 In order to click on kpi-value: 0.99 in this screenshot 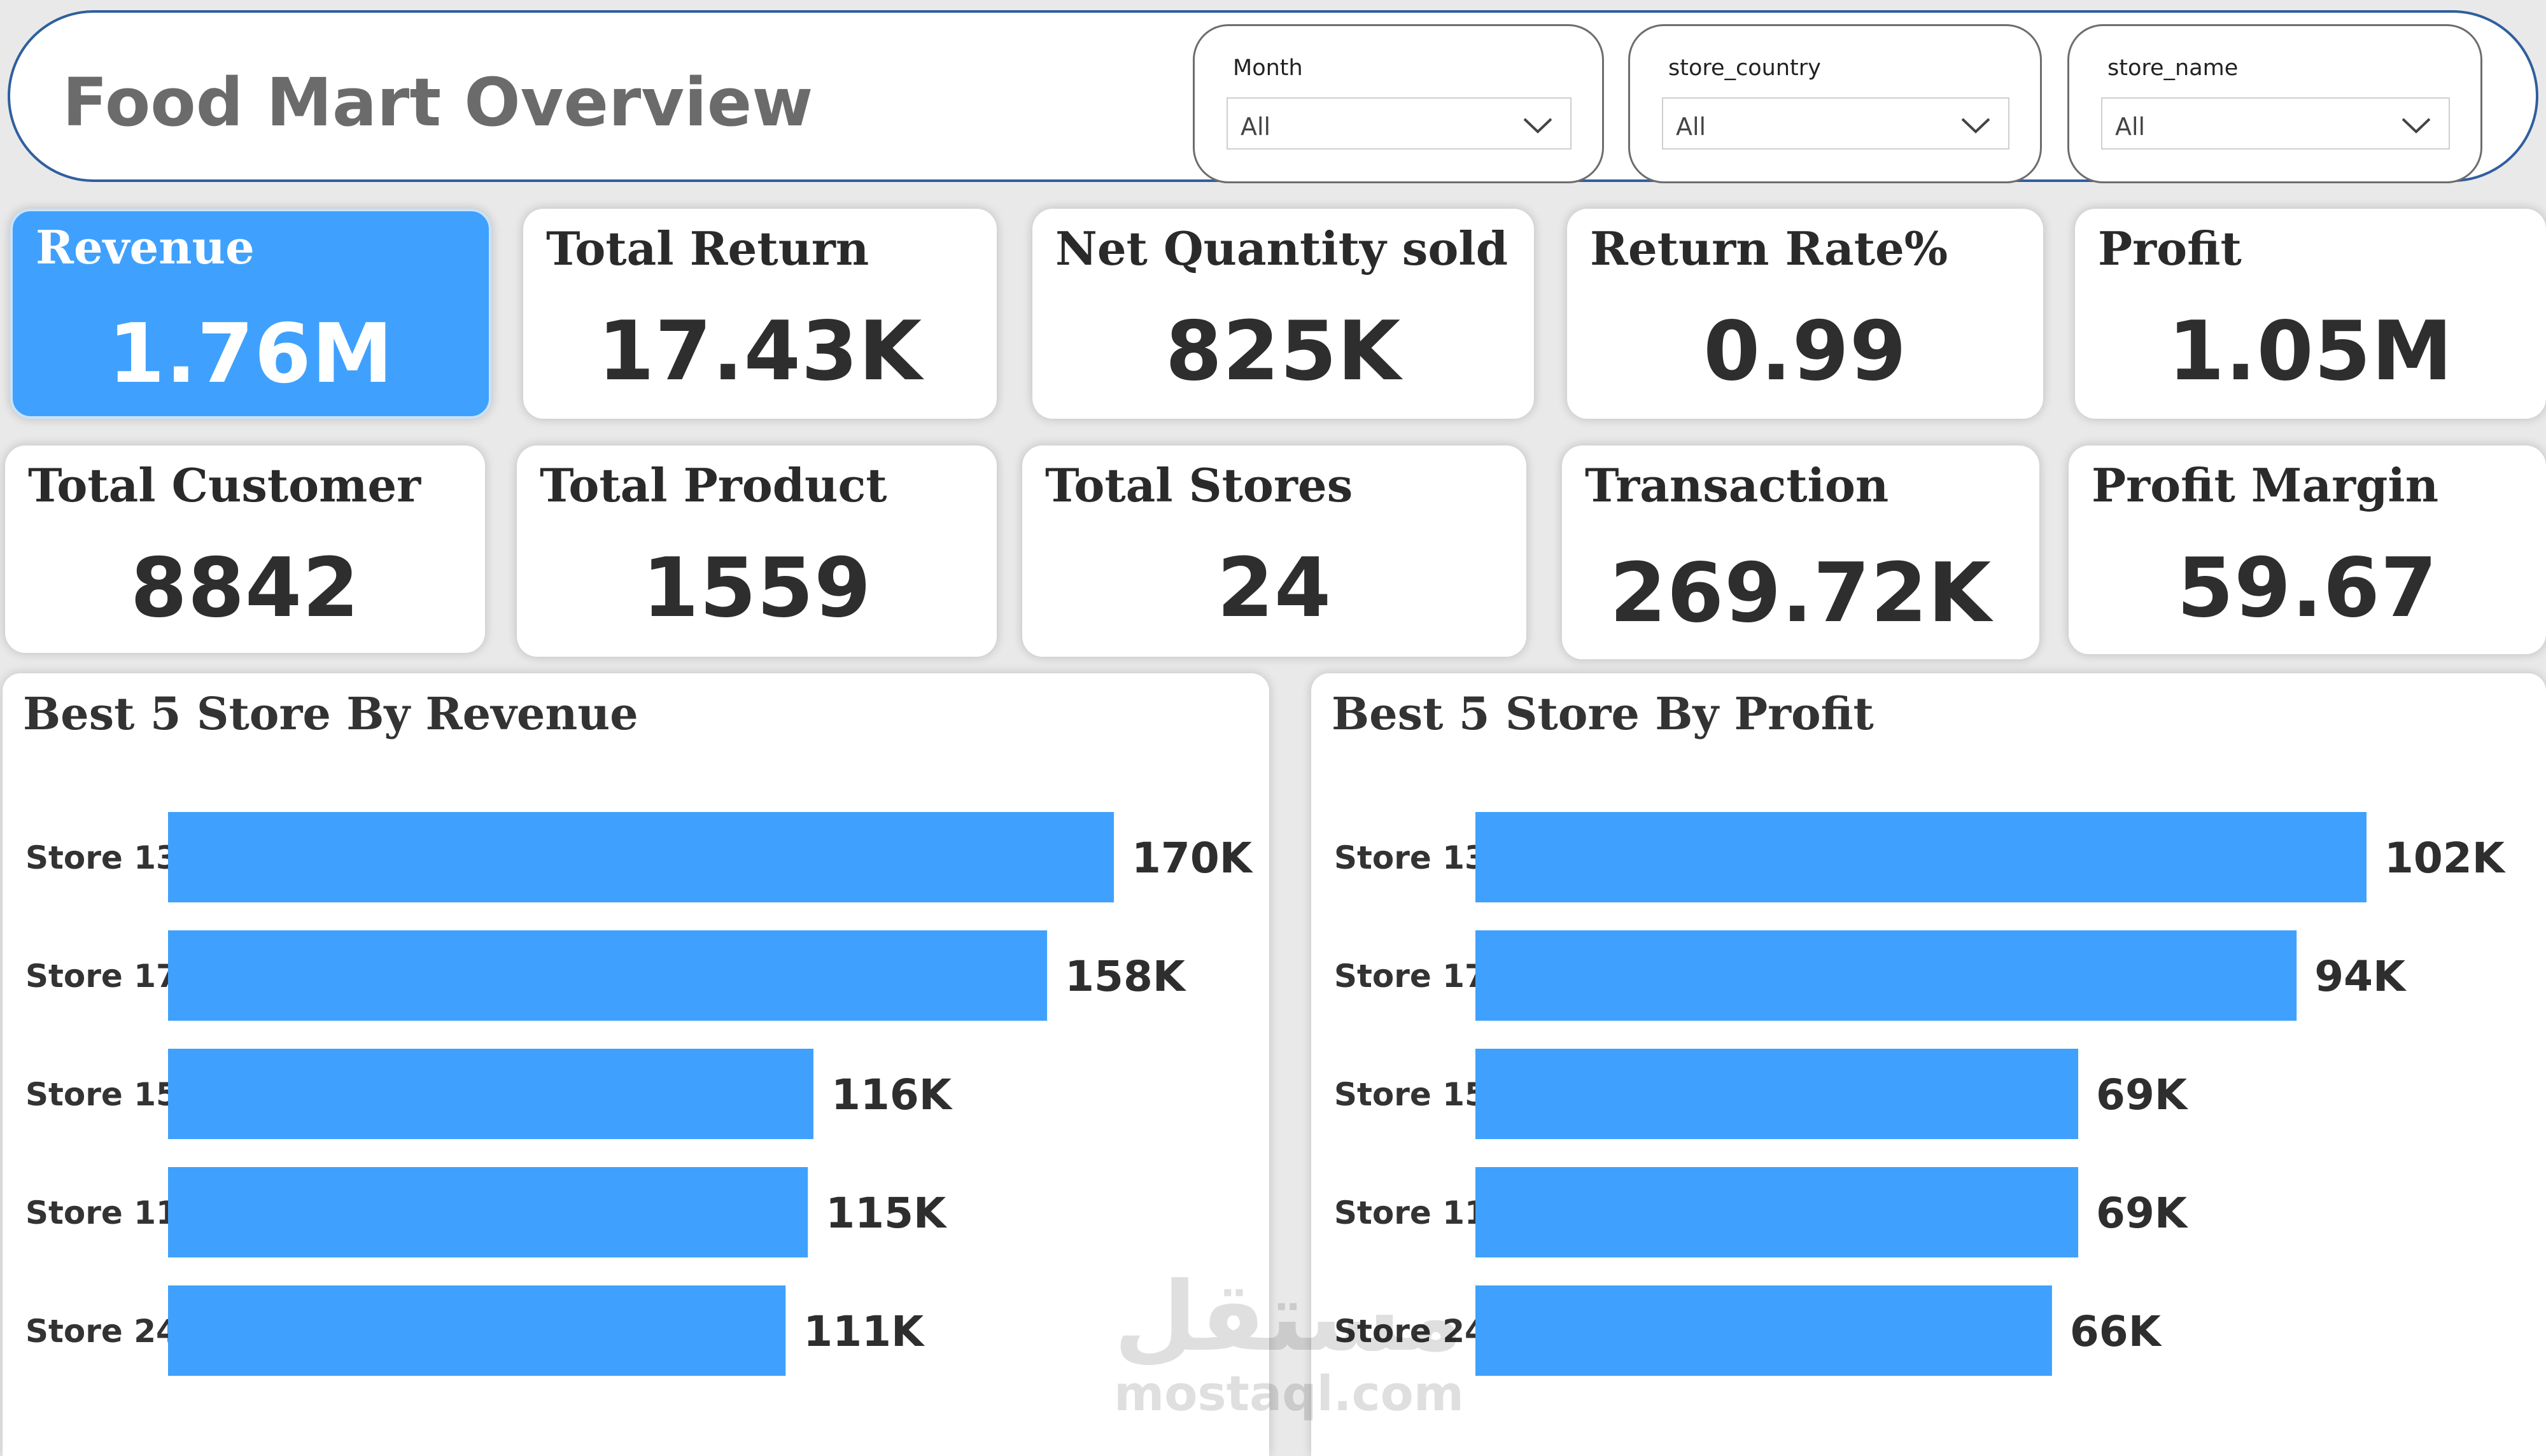, I will do `click(1805, 351)`.